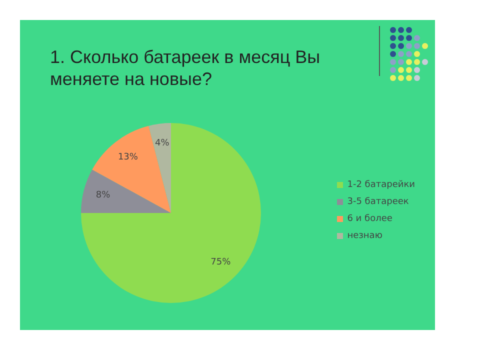  Describe the element at coordinates (378, 202) in the screenshot. I see `legend-label: 3-5 батареек` at that location.